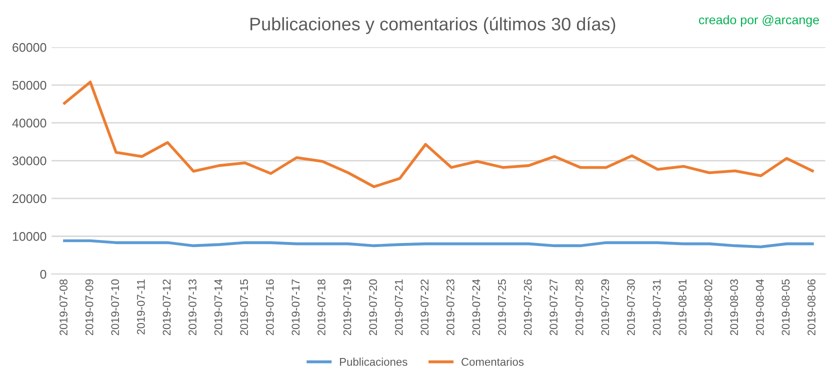  What do you see at coordinates (438, 243) in the screenshot?
I see `line-series` at bounding box center [438, 243].